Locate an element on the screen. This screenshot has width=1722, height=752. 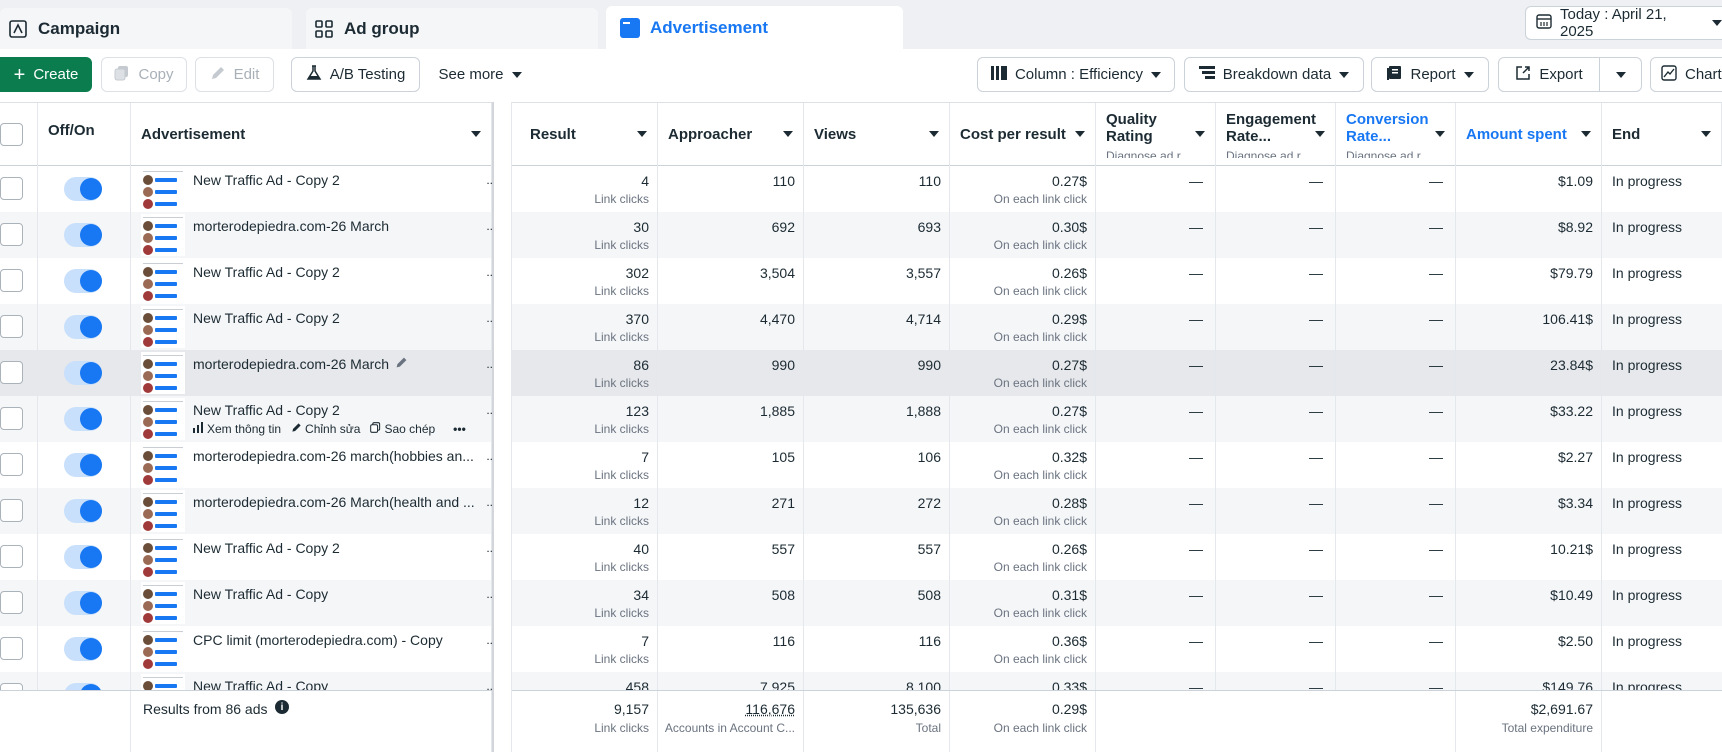
ab-testing-button: A/B Testing is located at coordinates (355, 74).